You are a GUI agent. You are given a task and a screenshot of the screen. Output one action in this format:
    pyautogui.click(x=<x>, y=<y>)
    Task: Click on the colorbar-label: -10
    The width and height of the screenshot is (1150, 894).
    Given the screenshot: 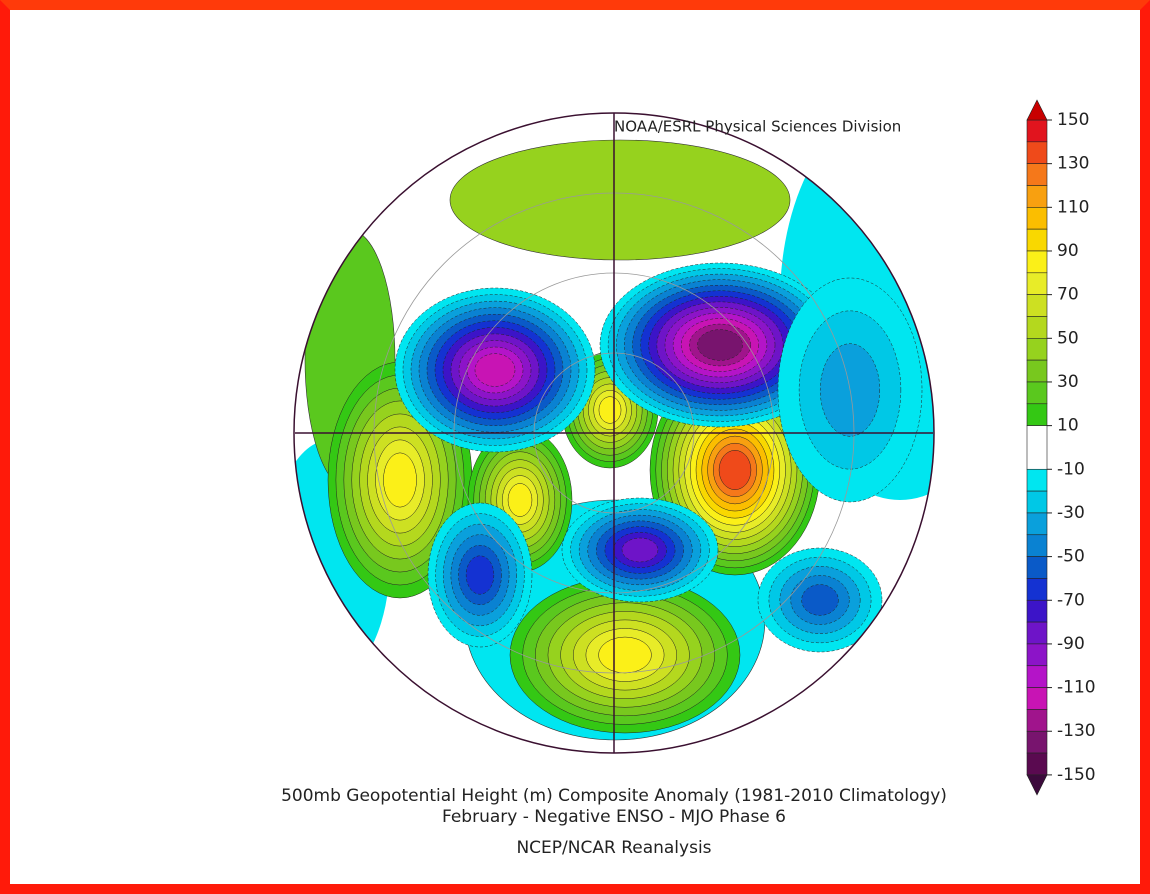 What is the action you would take?
    pyautogui.click(x=1071, y=469)
    